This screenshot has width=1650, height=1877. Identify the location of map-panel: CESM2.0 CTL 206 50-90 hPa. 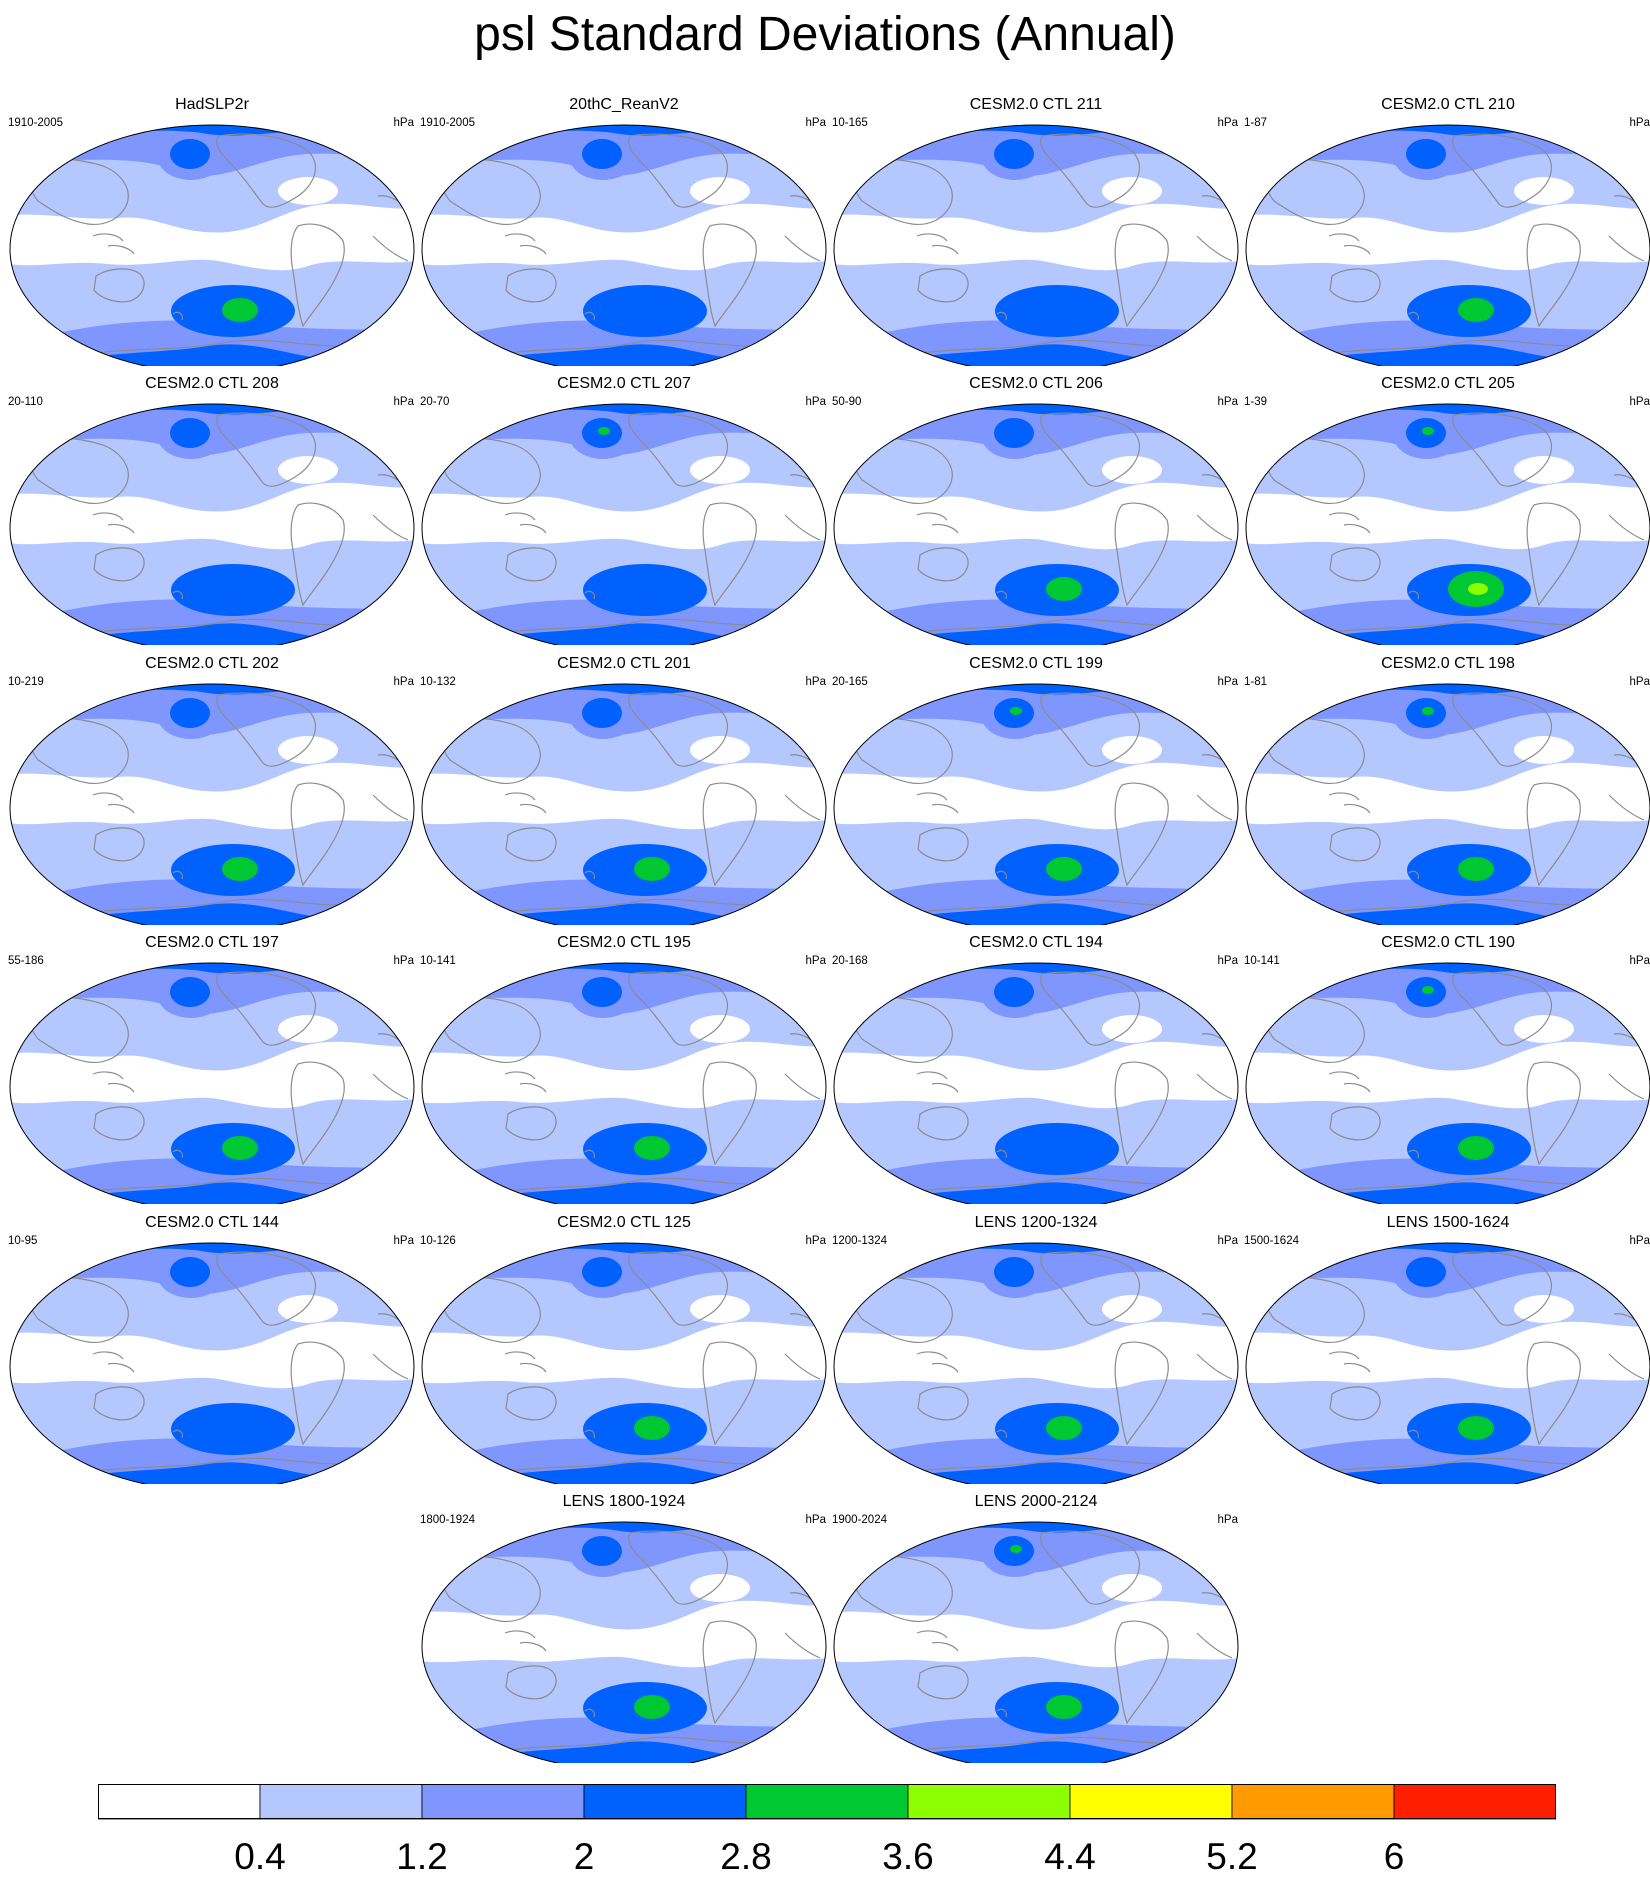
(1036, 510).